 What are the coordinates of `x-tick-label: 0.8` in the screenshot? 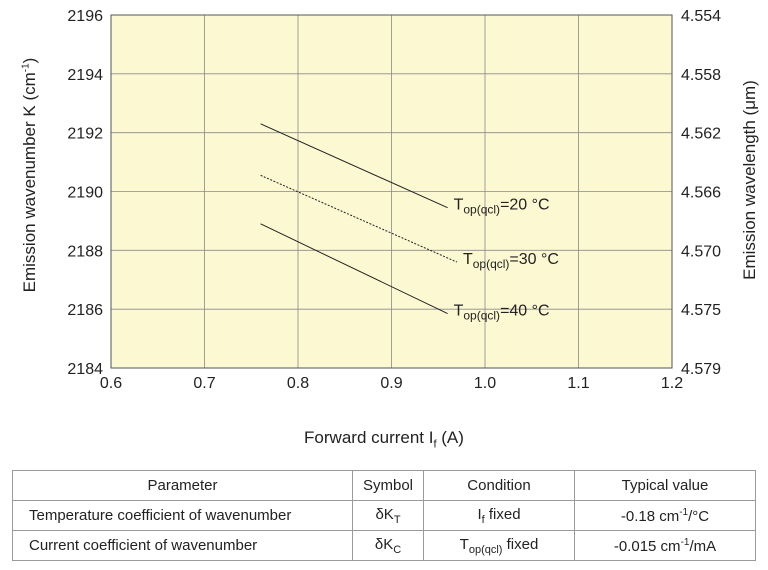 It's located at (298, 383).